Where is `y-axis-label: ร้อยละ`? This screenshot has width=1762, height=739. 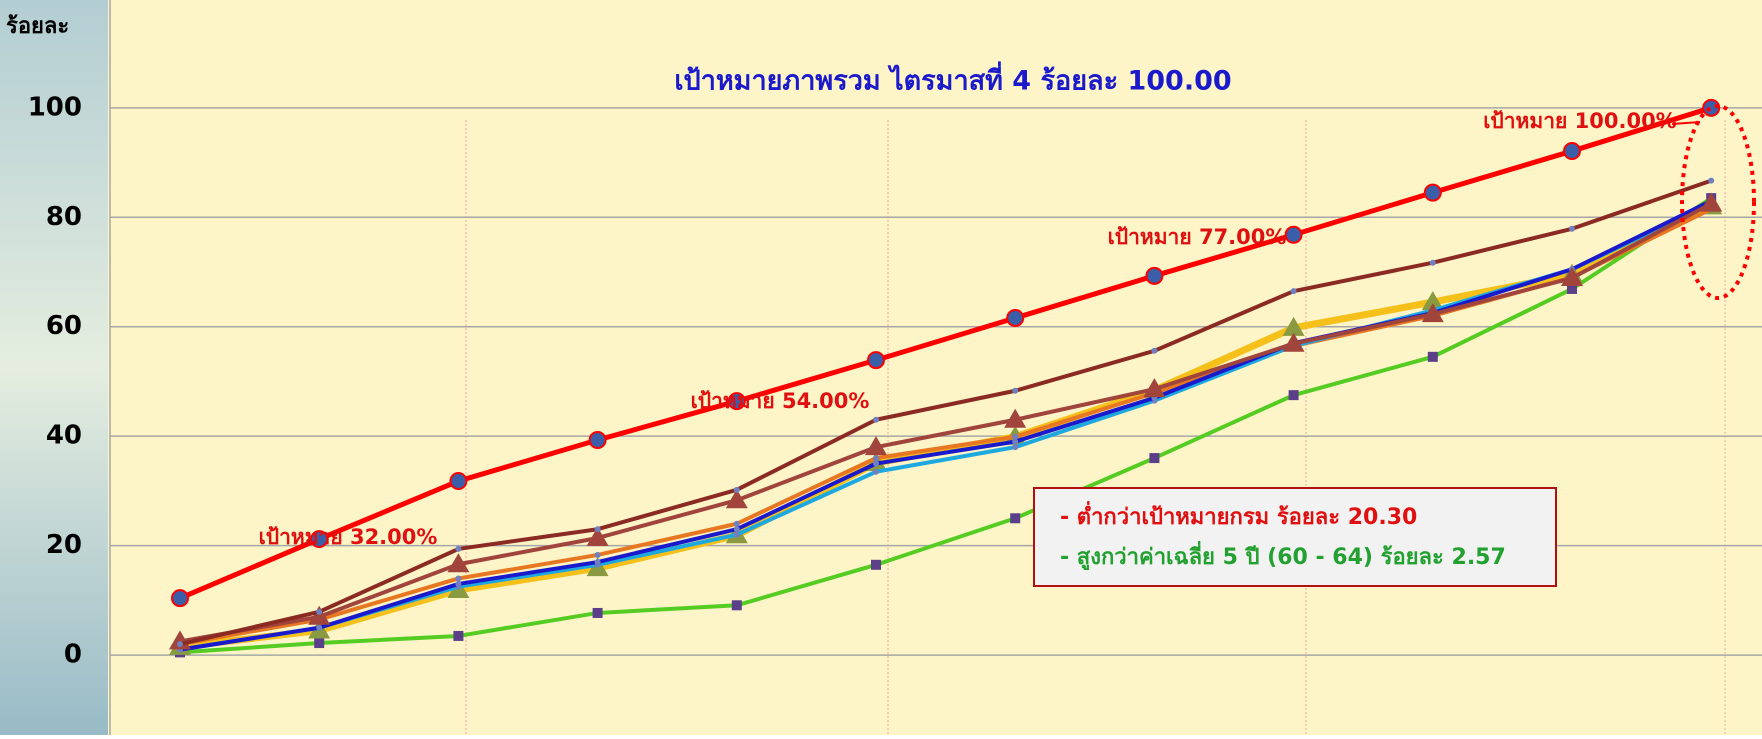 y-axis-label: ร้อยละ is located at coordinates (37, 26).